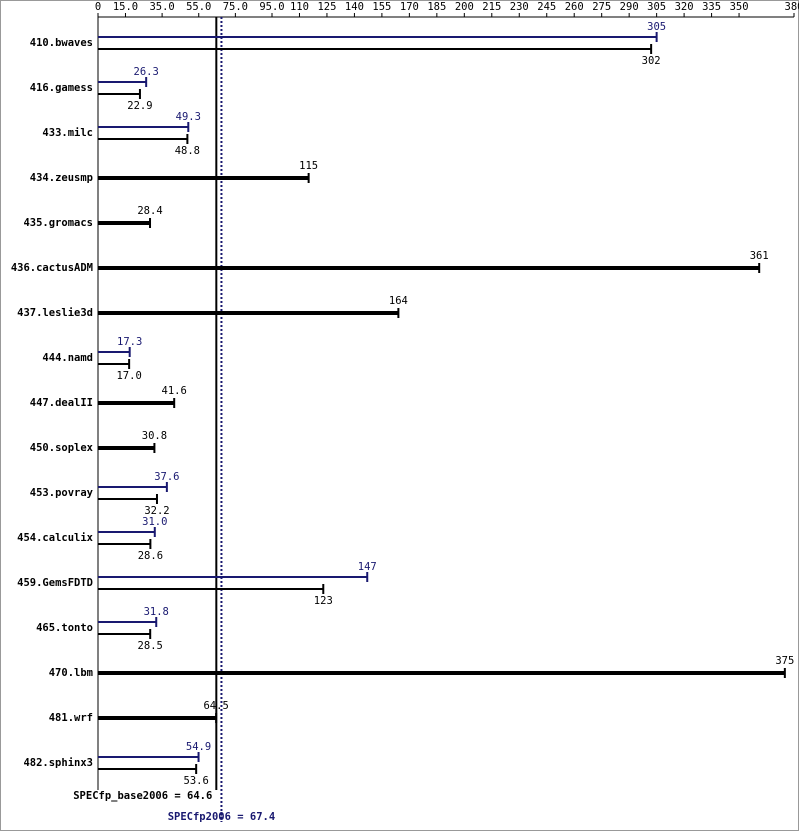 Image resolution: width=799 pixels, height=831 pixels. What do you see at coordinates (174, 391) in the screenshot?
I see `value-label: 41.6` at bounding box center [174, 391].